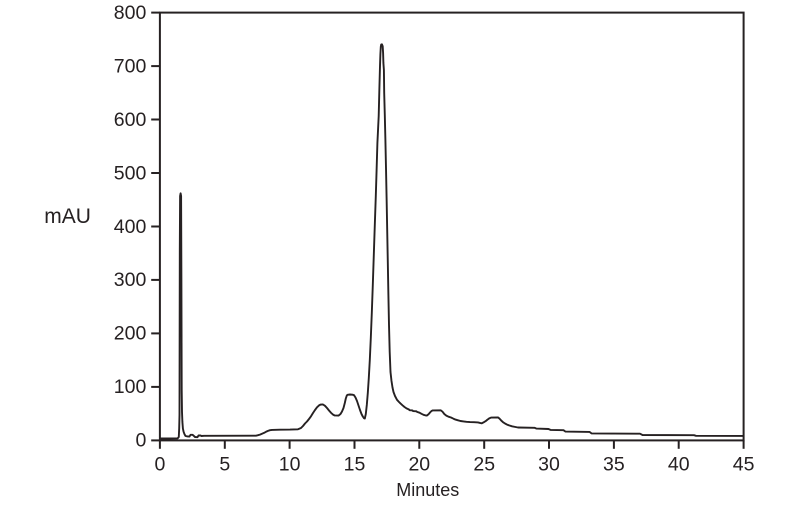  What do you see at coordinates (130, 173) in the screenshot?
I see `svg-text: 500` at bounding box center [130, 173].